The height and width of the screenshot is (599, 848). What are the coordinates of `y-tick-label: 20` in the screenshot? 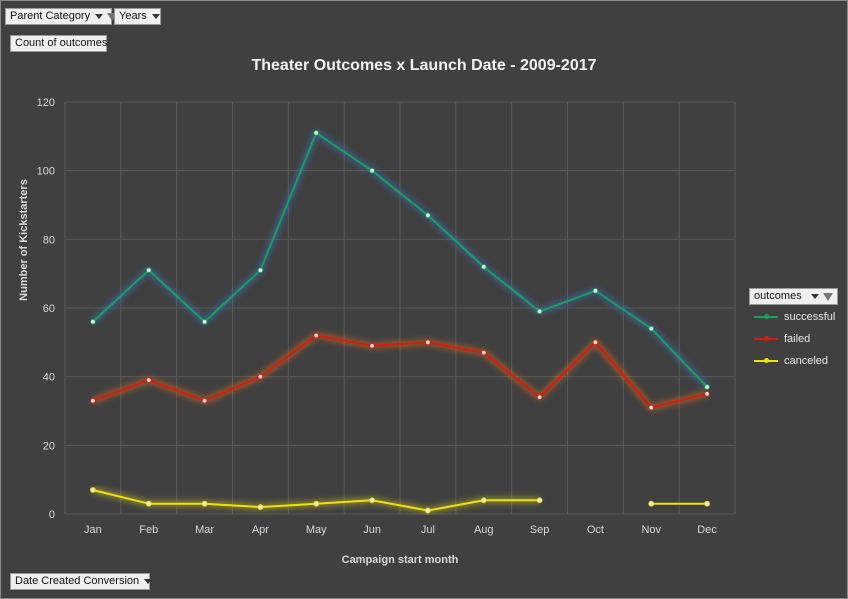 It's located at (49, 446).